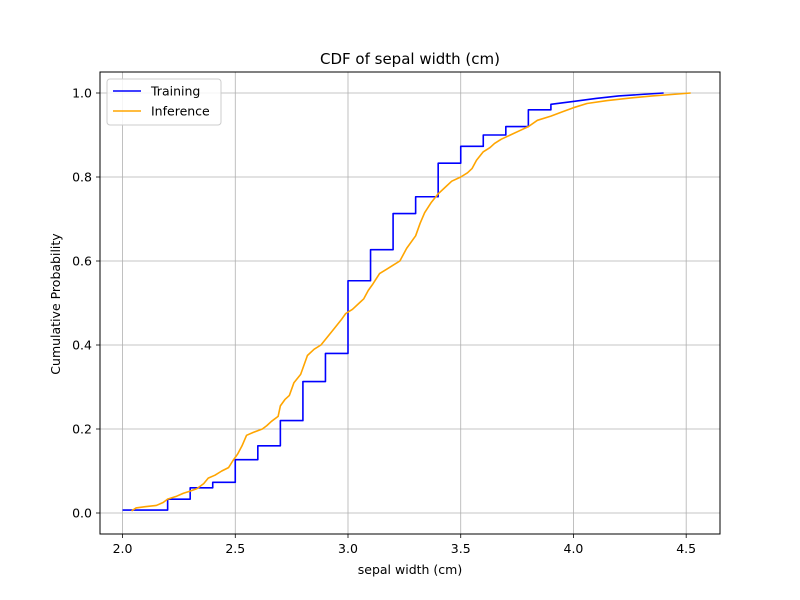 Image resolution: width=800 pixels, height=600 pixels. What do you see at coordinates (86, 303) in the screenshot?
I see `y-axis-ticks: 0.0 0.2 0.4 0.6 0.8 1.0` at bounding box center [86, 303].